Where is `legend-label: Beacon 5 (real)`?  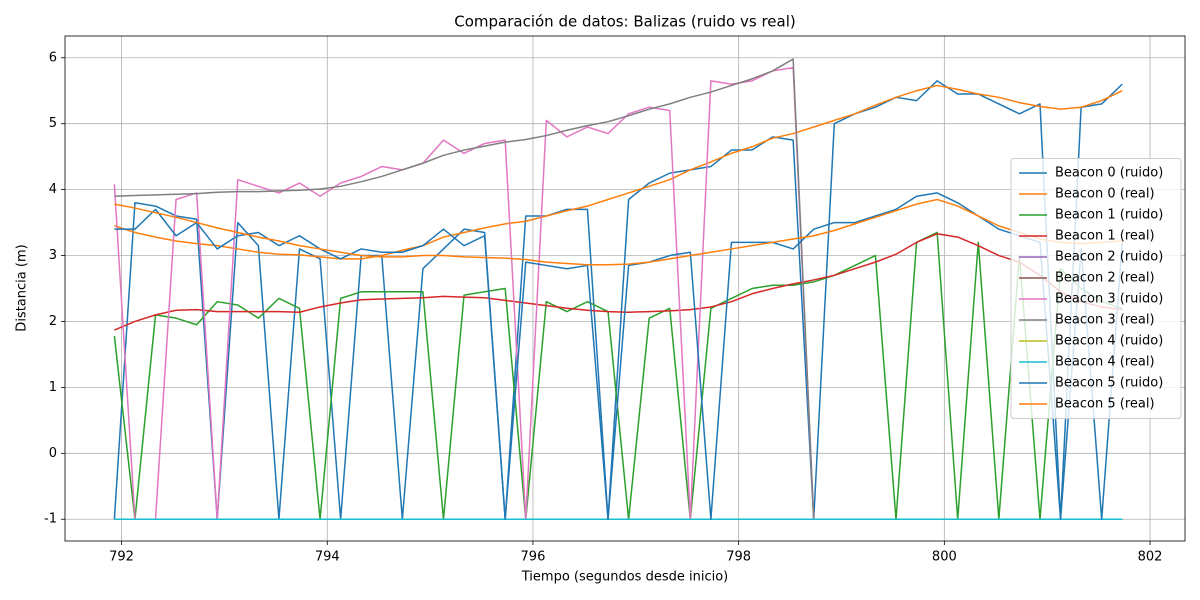 legend-label: Beacon 5 (real) is located at coordinates (1105, 404).